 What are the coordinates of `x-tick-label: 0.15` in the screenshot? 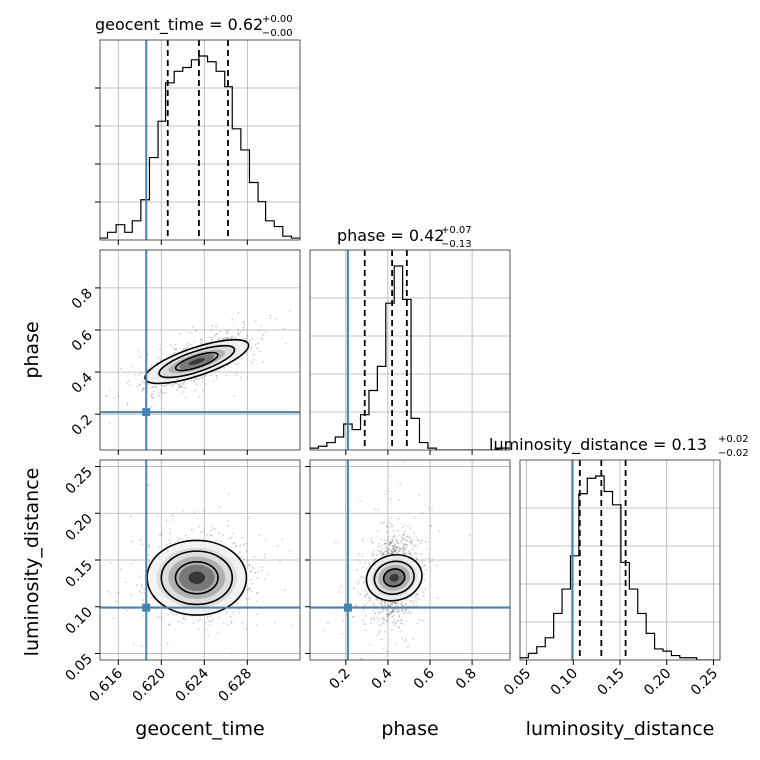 It's located at (610, 682).